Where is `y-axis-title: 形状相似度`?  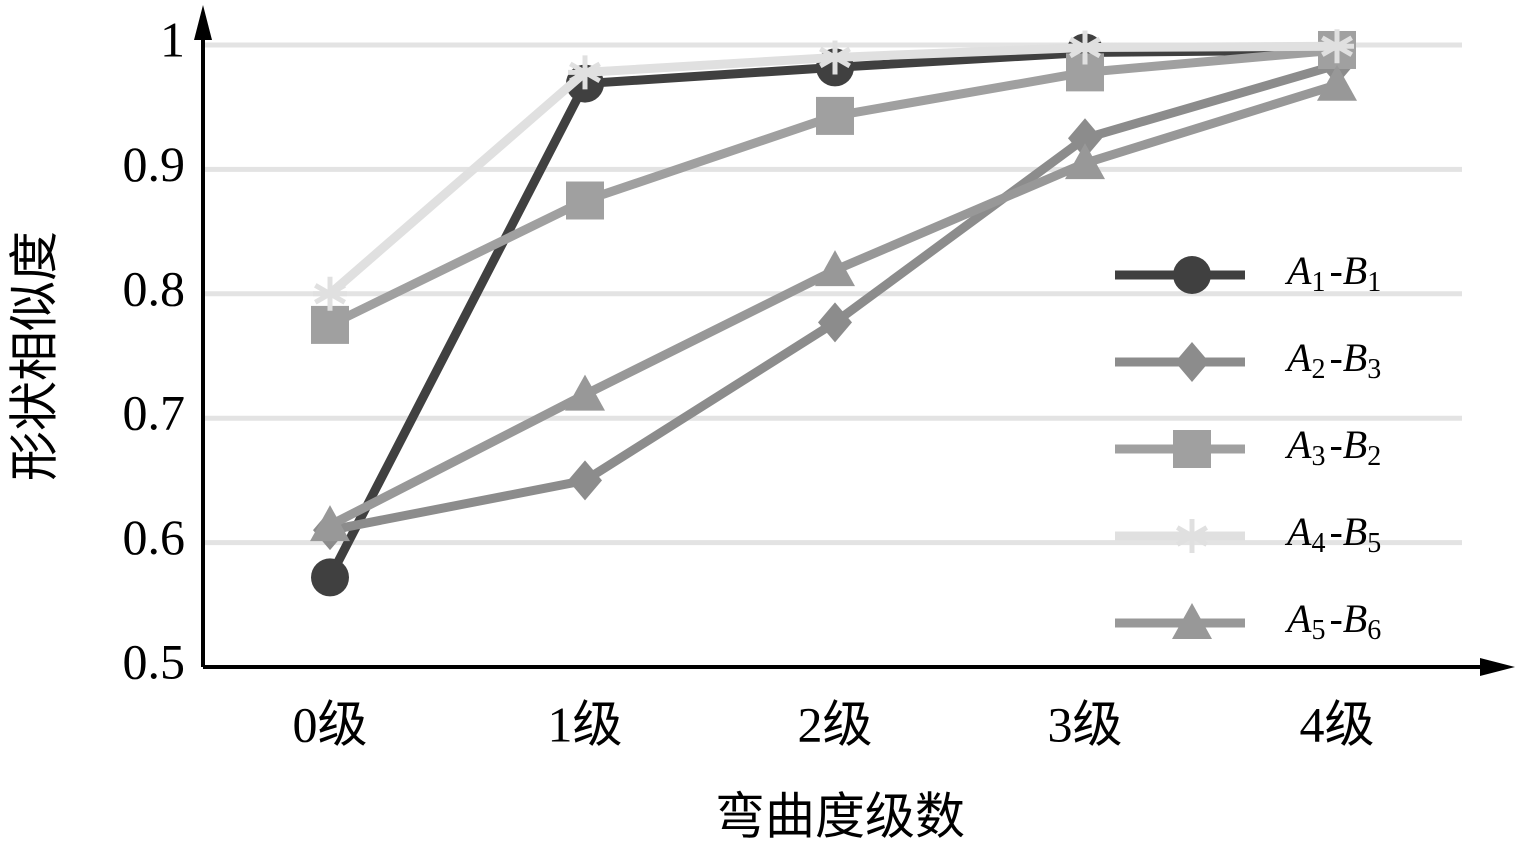
y-axis-title: 形状相似度 is located at coordinates (34, 356).